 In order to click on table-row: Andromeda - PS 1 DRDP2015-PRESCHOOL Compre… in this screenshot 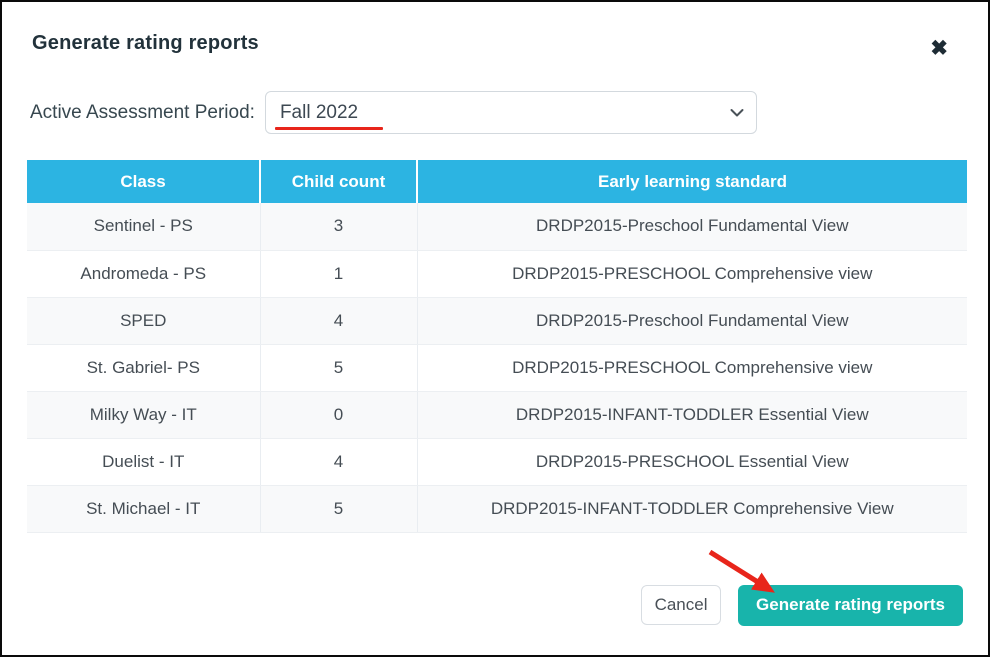, I will do `click(497, 274)`.